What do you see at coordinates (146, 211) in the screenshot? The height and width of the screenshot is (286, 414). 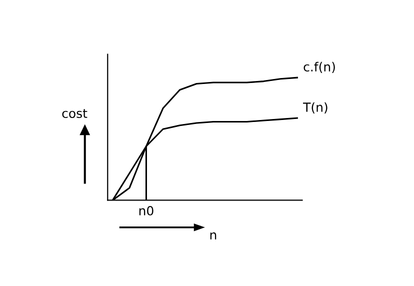 I see `text: n0` at bounding box center [146, 211].